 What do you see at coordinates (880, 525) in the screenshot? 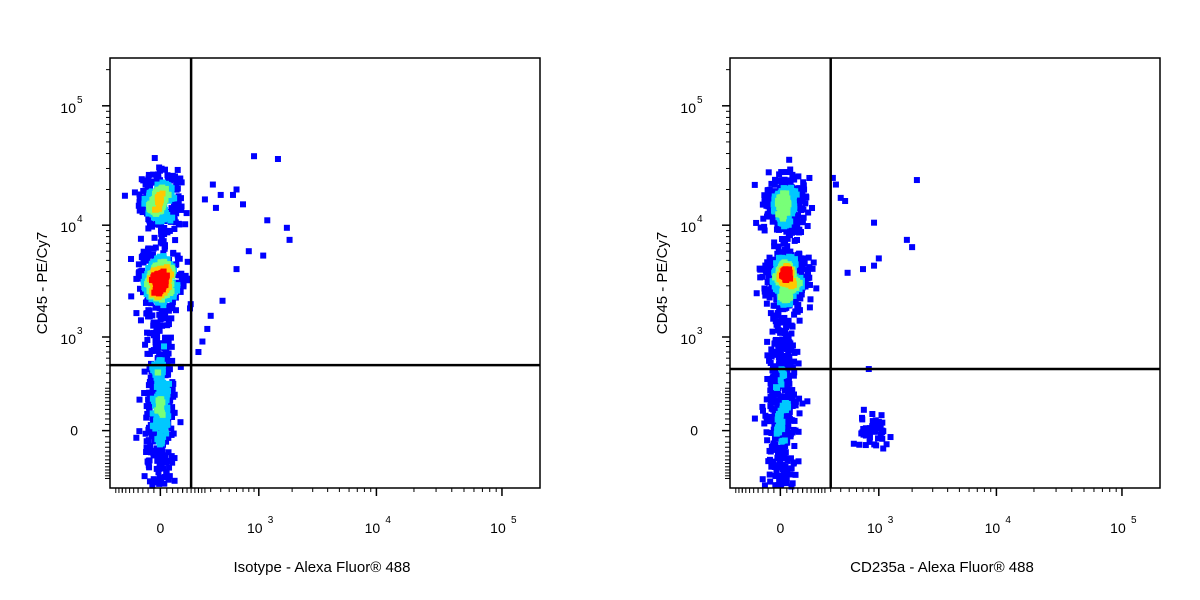
I see `x-tick-label: 10 3` at bounding box center [880, 525].